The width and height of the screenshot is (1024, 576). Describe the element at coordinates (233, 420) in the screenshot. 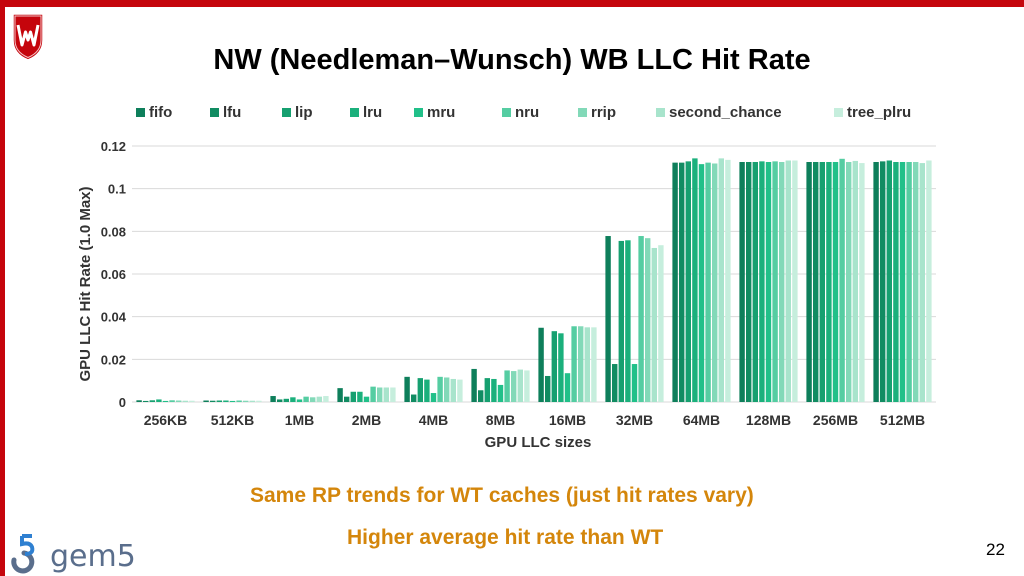

I see `x-tick-label: 512KB` at that location.